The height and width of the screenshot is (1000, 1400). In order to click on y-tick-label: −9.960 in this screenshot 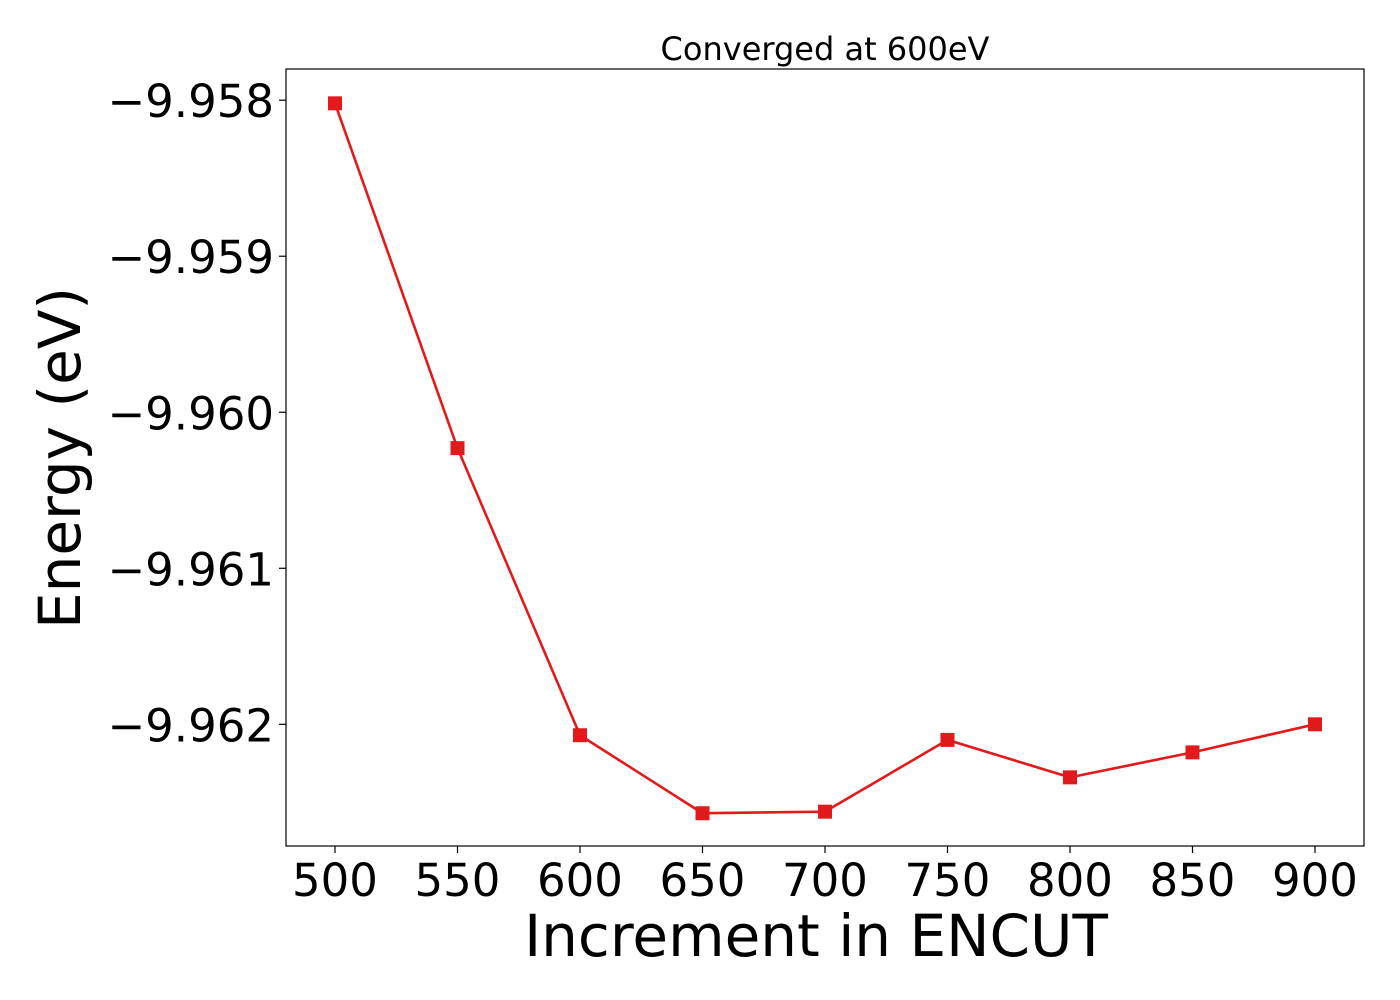, I will do `click(190, 413)`.